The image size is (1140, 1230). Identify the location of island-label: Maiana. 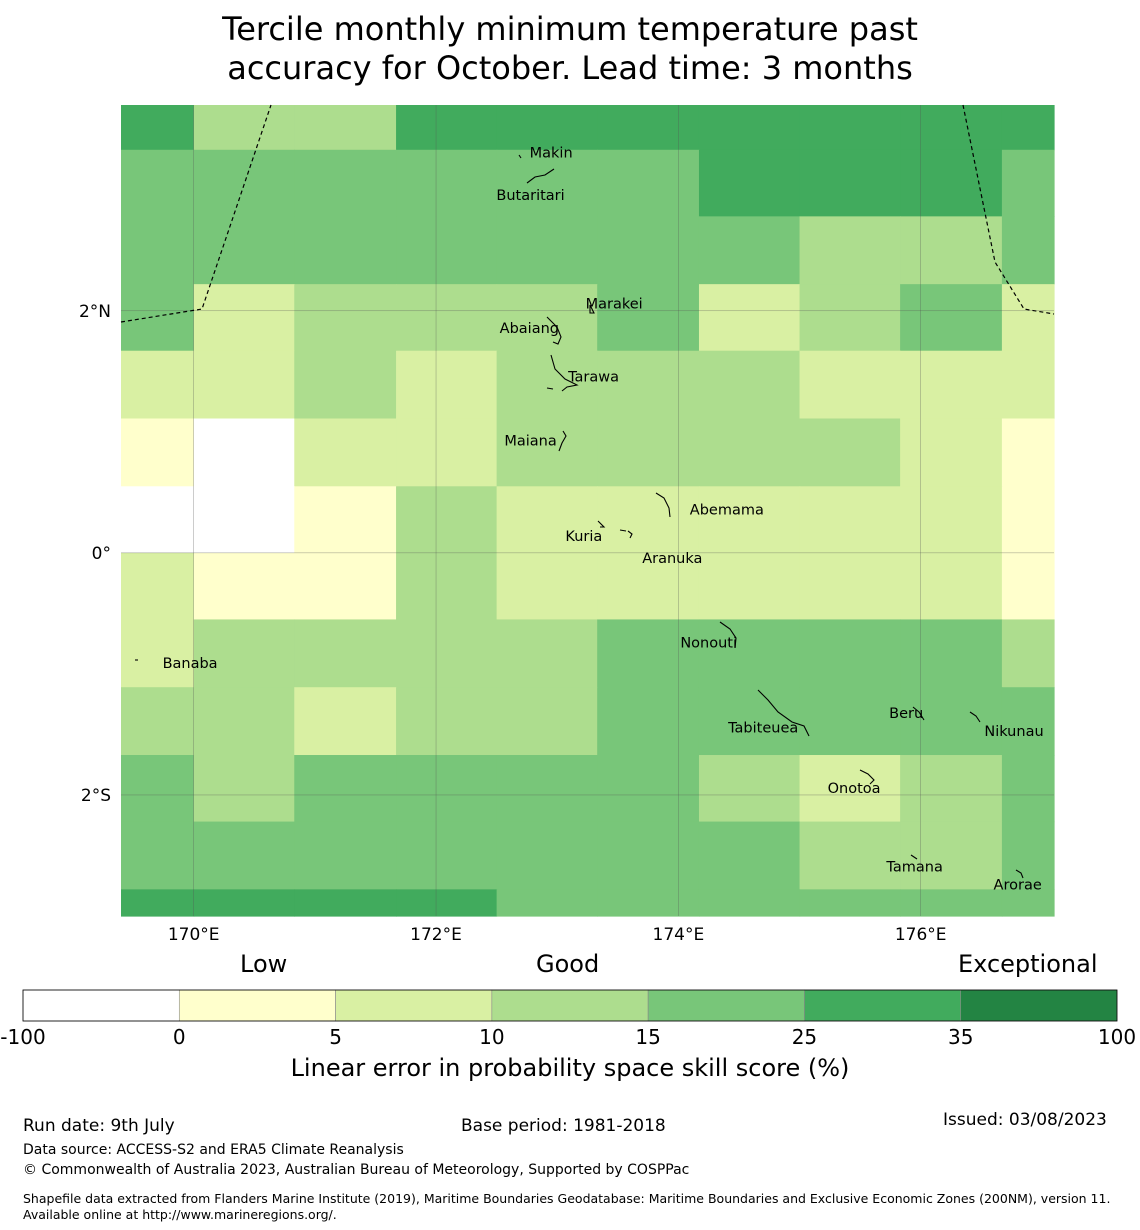
(530, 442).